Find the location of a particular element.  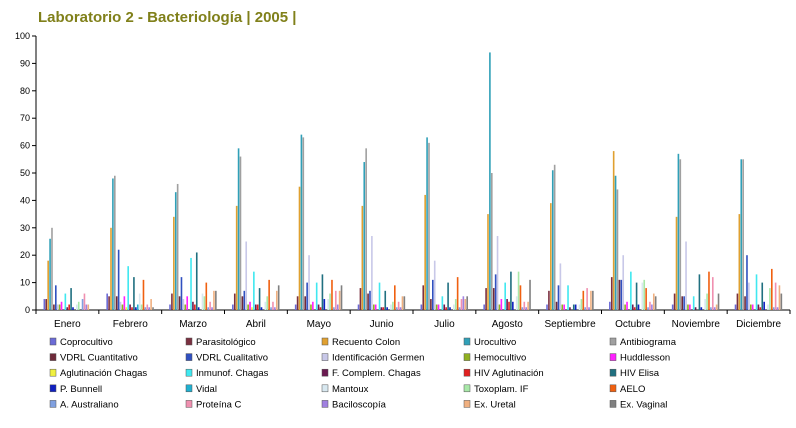

x-tick-label: Marzo is located at coordinates (193, 324).